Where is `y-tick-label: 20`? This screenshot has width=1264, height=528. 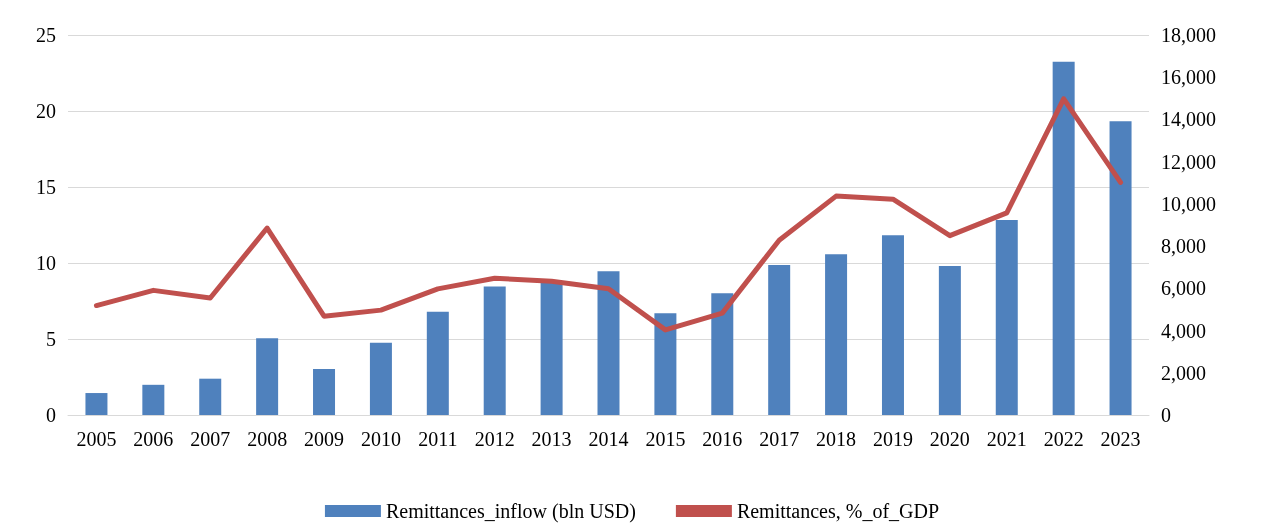
y-tick-label: 20 is located at coordinates (46, 111).